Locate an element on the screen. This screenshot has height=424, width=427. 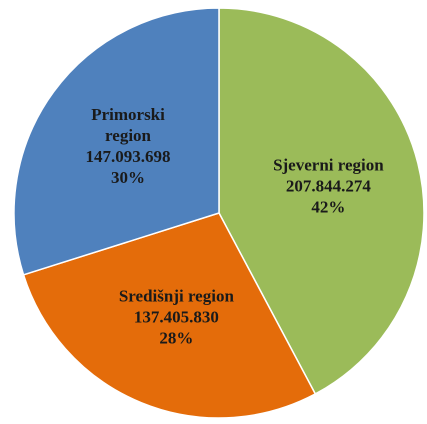
value-label: 137.405.830 is located at coordinates (176, 317).